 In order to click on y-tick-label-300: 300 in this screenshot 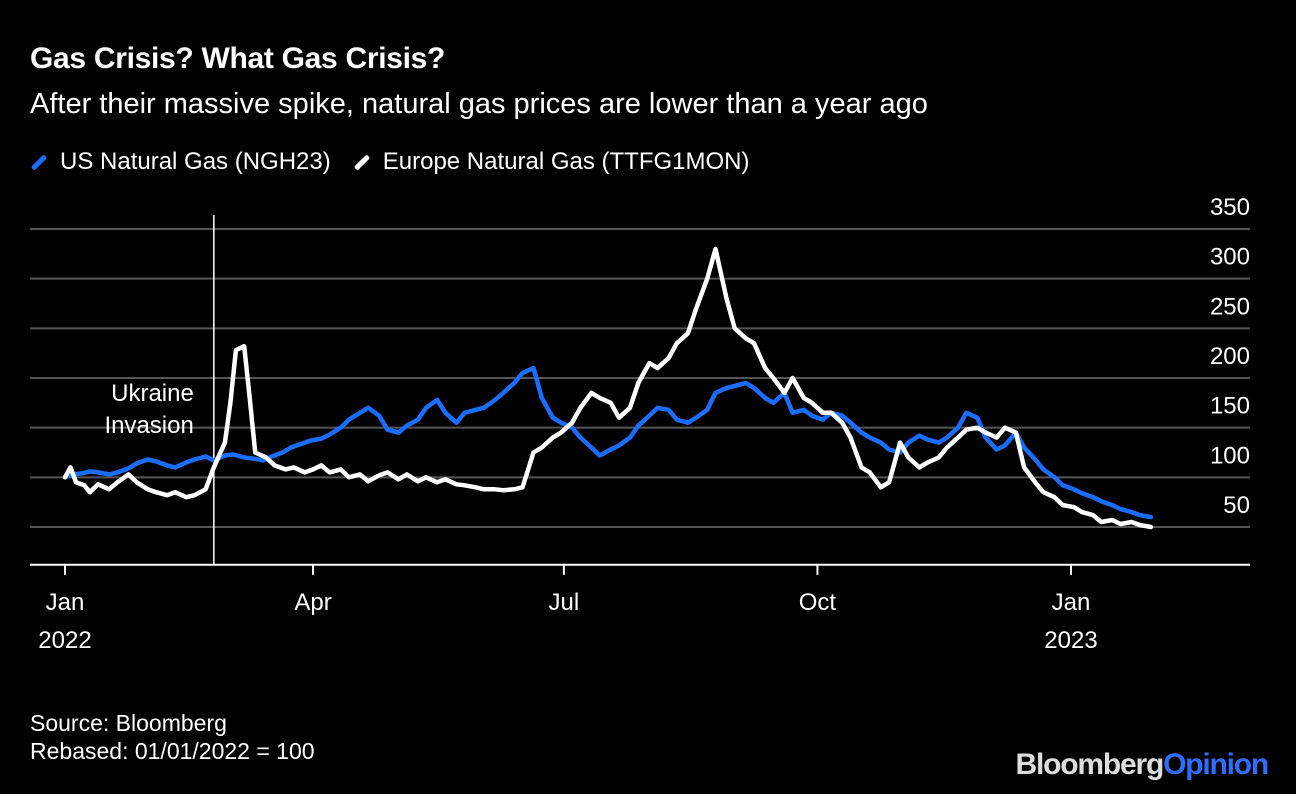, I will do `click(1230, 257)`.